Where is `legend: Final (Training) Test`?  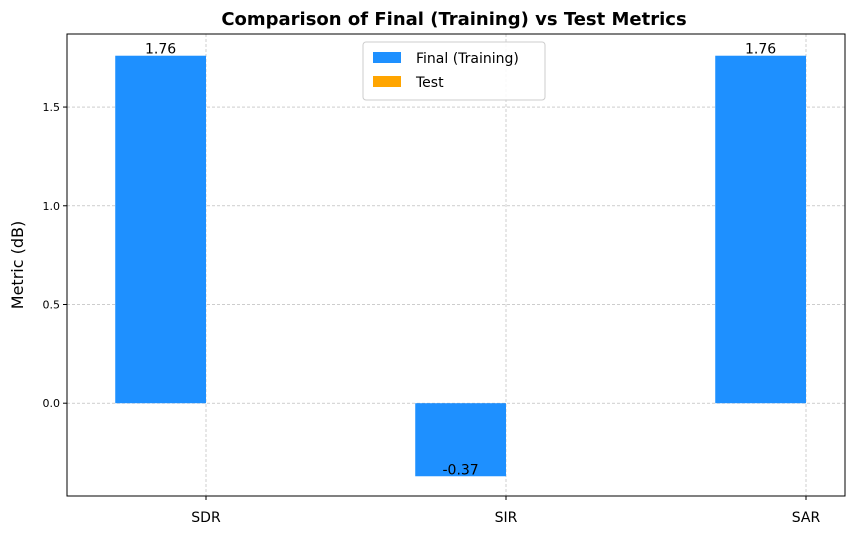
legend: Final (Training) Test is located at coordinates (454, 71).